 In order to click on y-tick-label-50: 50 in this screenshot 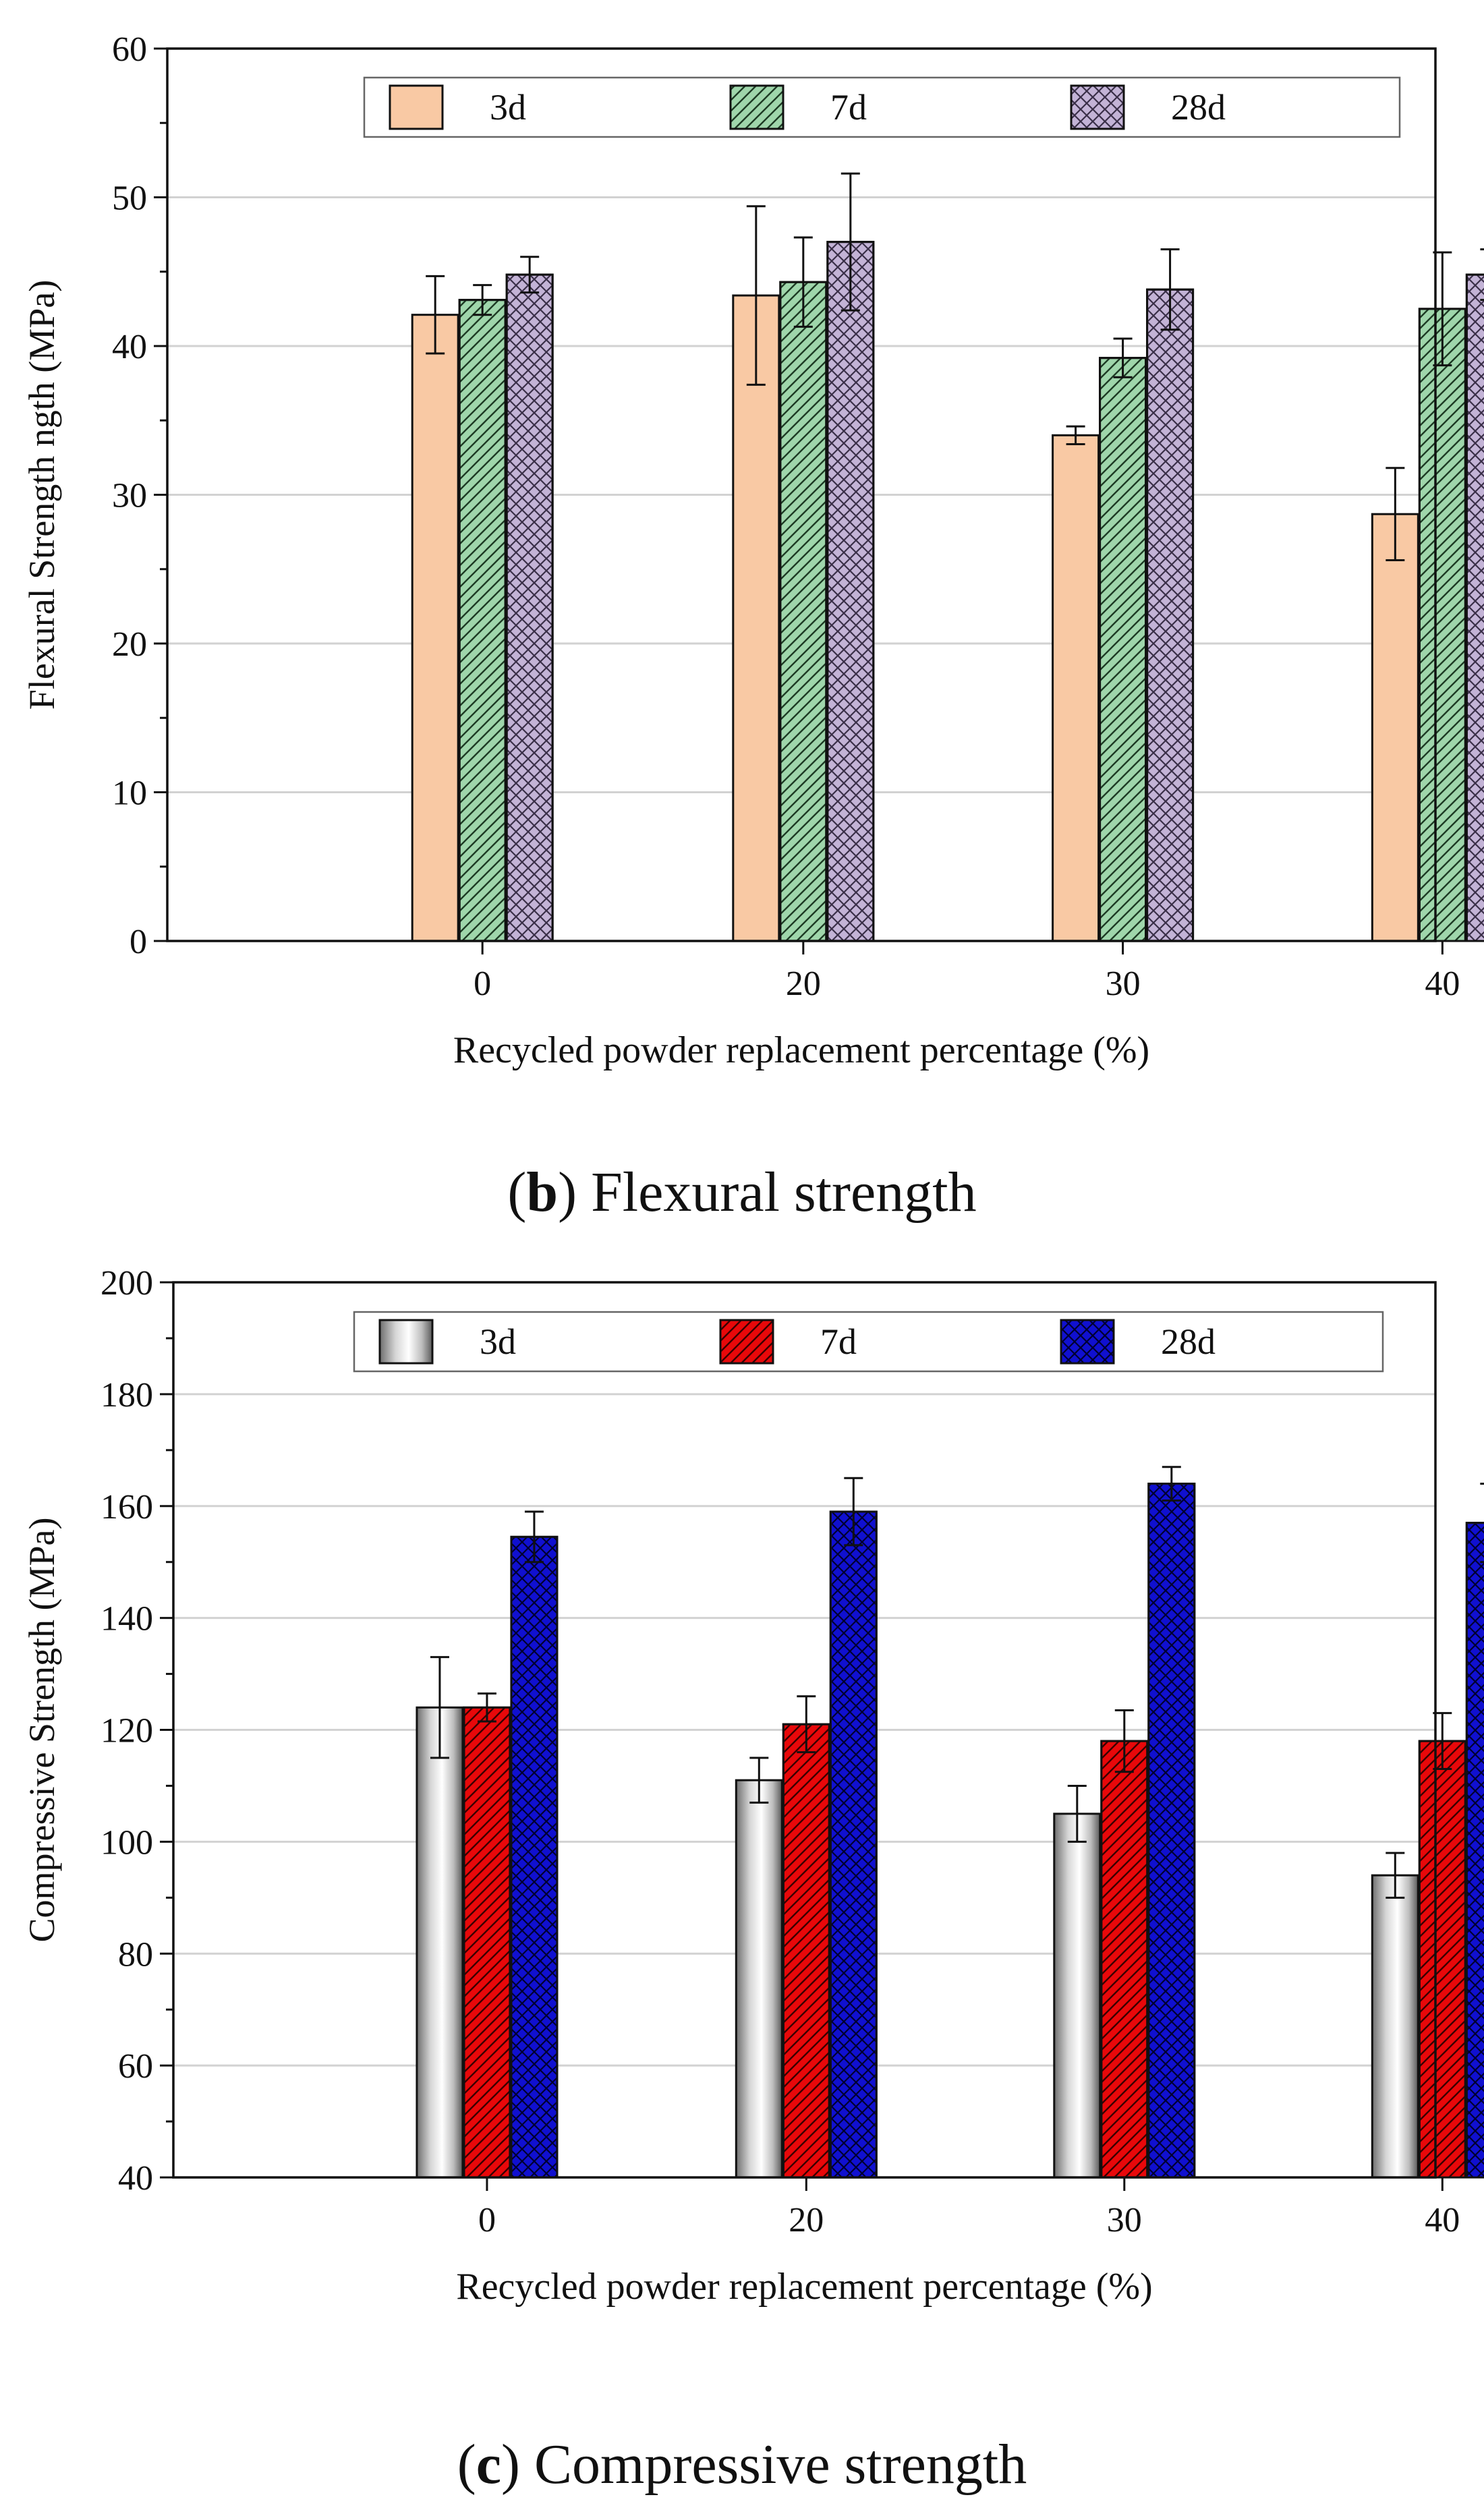, I will do `click(130, 198)`.